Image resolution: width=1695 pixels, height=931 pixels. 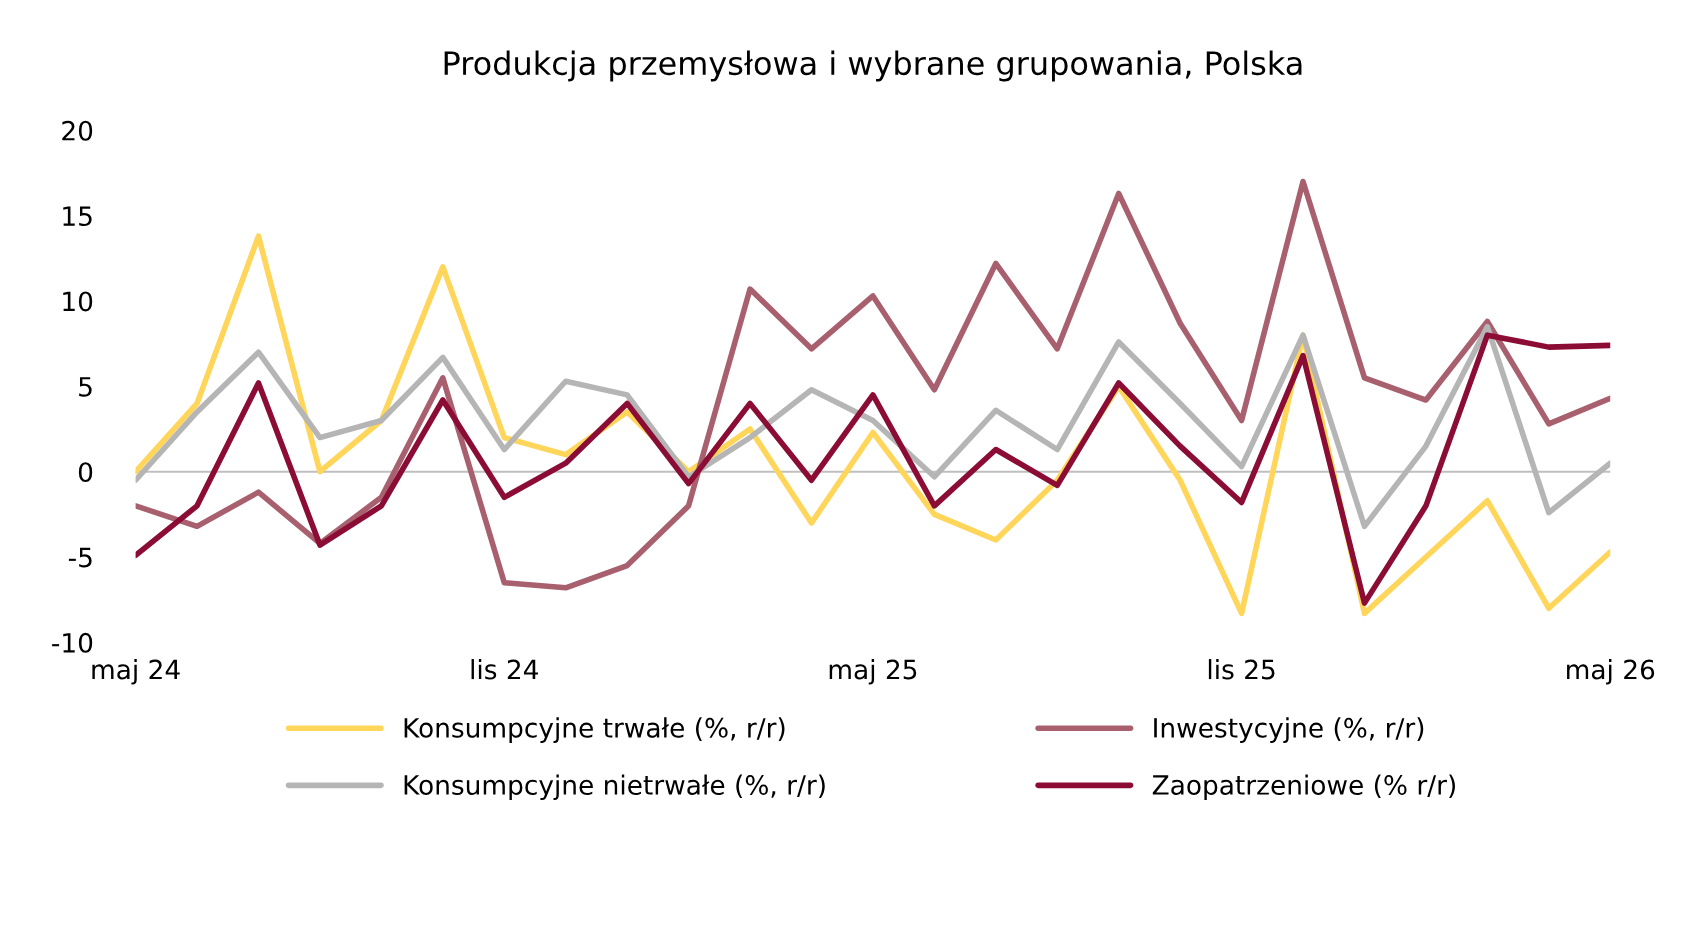 What do you see at coordinates (1241, 669) in the screenshot?
I see `x-tick-label: lis 25` at bounding box center [1241, 669].